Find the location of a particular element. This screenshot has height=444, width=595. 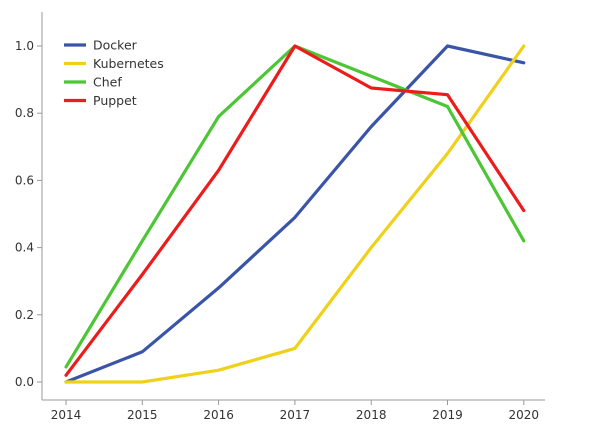

y-tick-label: 0.8 is located at coordinates (24, 113).